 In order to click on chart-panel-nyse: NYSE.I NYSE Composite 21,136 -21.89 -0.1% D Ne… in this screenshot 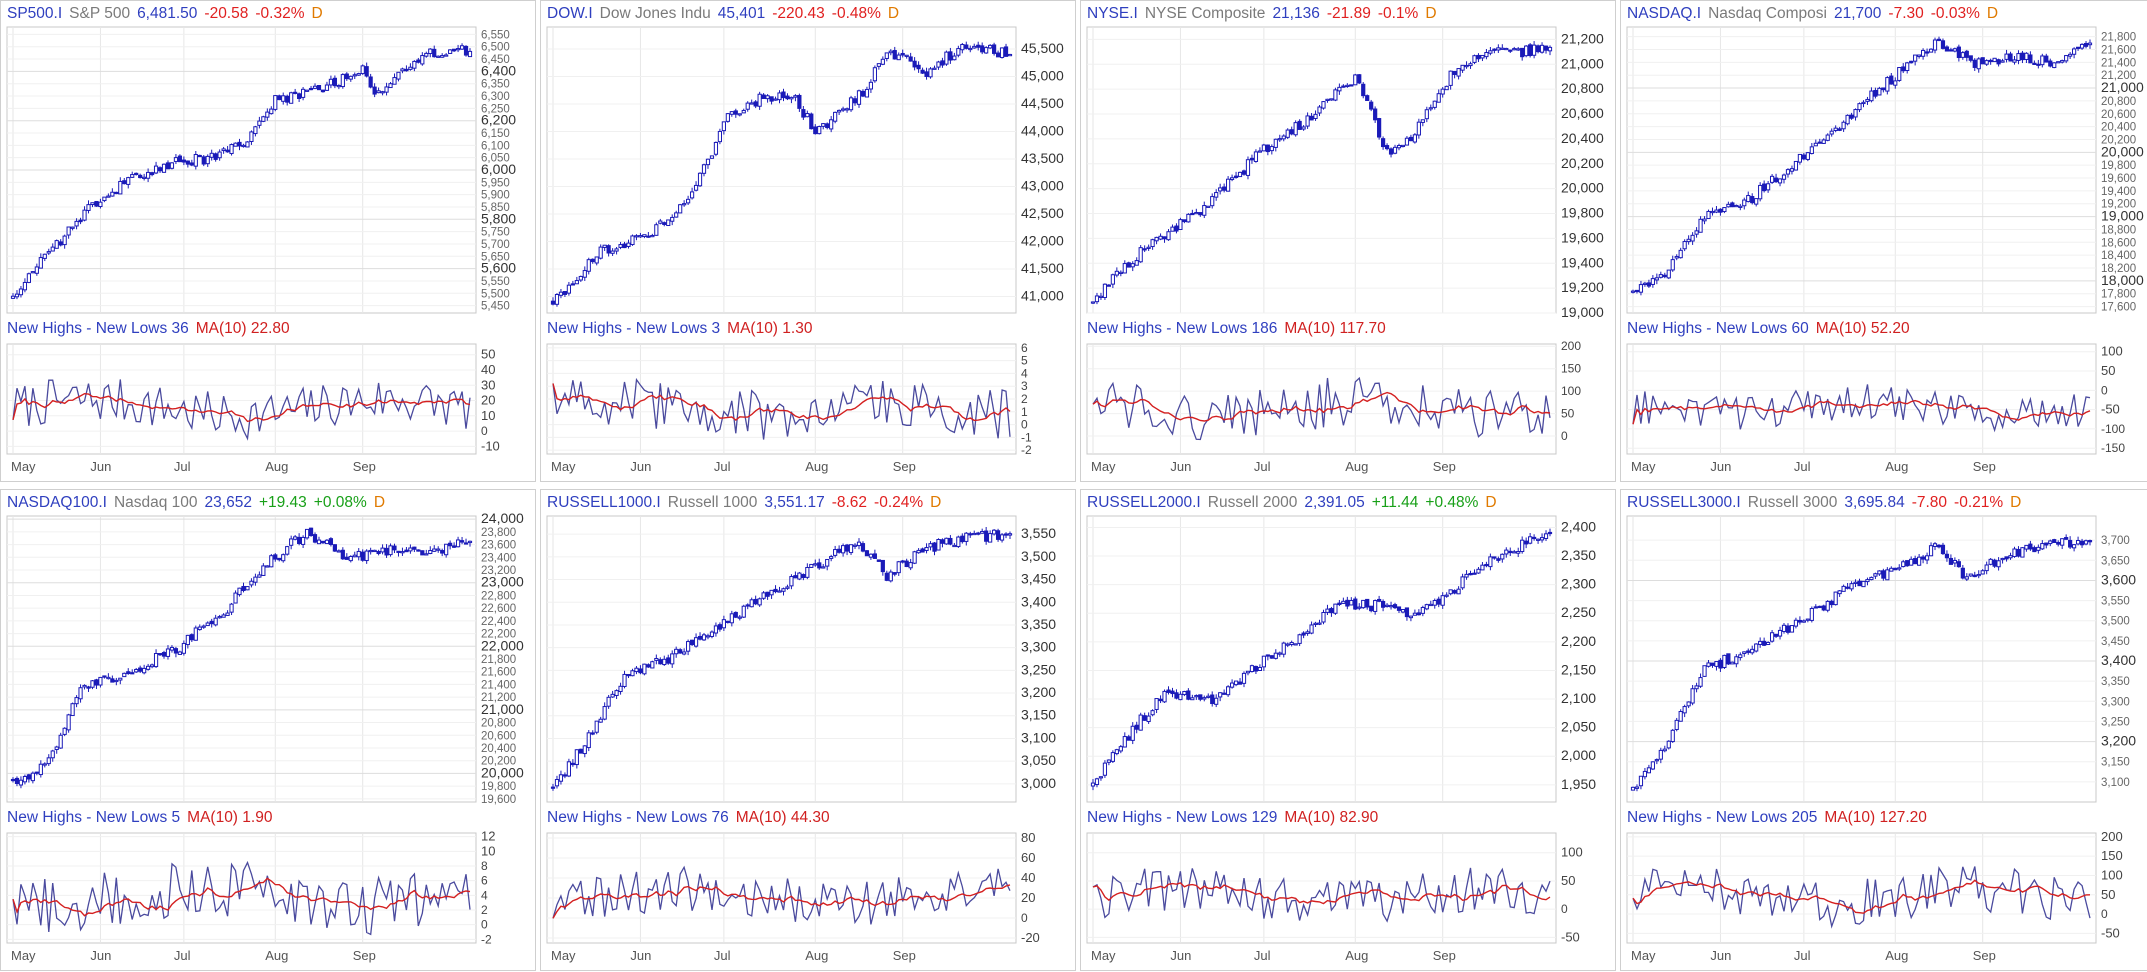, I will do `click(1348, 241)`.